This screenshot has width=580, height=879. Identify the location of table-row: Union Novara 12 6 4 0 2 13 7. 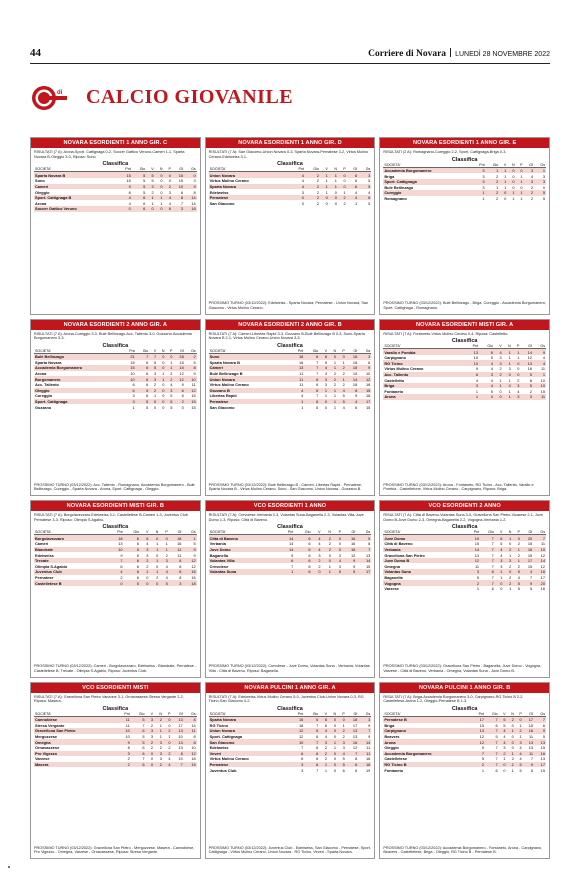
(290, 731).